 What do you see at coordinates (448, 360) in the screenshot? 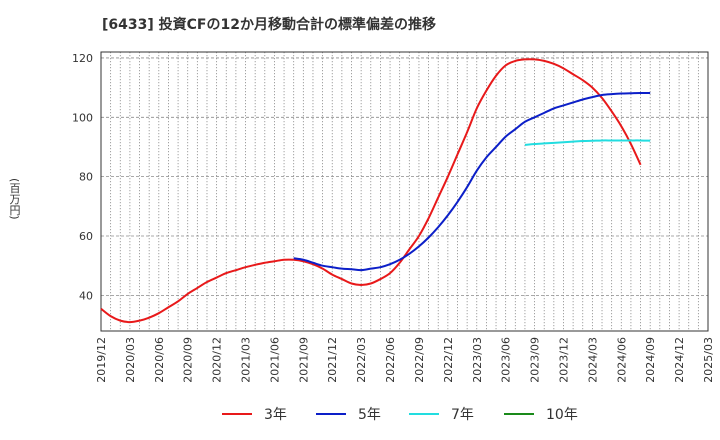
I see `x-tick-label: 2022/12` at bounding box center [448, 360].